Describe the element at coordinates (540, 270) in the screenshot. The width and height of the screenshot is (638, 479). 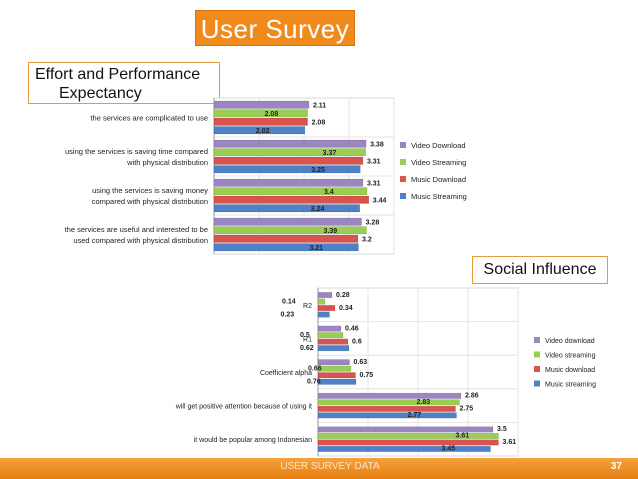
I see `social-section-label: Social Influence` at that location.